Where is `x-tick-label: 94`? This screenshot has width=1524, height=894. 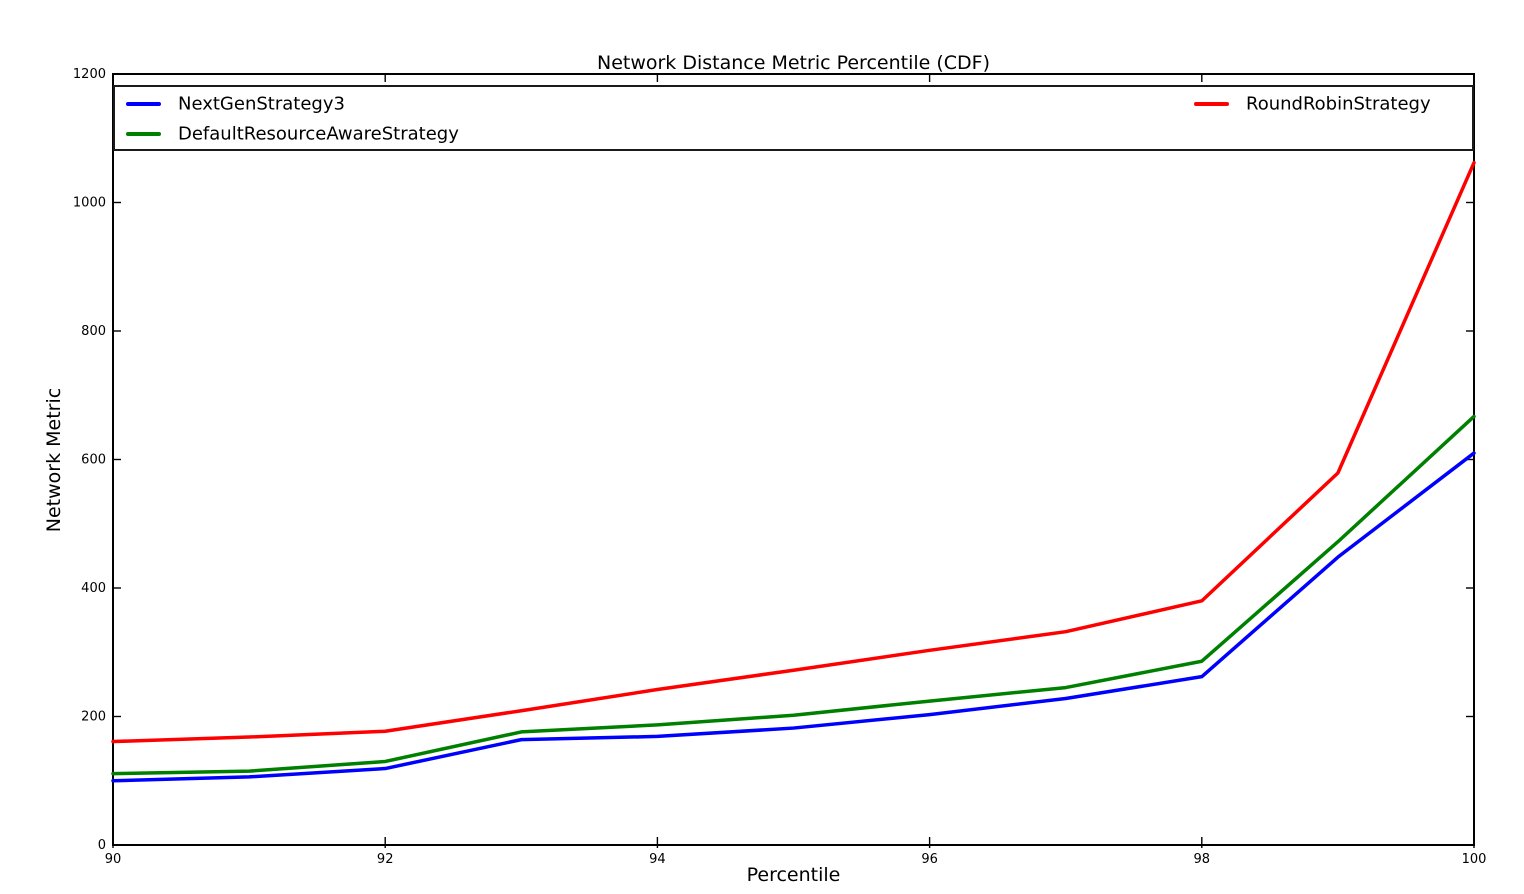 x-tick-label: 94 is located at coordinates (657, 859).